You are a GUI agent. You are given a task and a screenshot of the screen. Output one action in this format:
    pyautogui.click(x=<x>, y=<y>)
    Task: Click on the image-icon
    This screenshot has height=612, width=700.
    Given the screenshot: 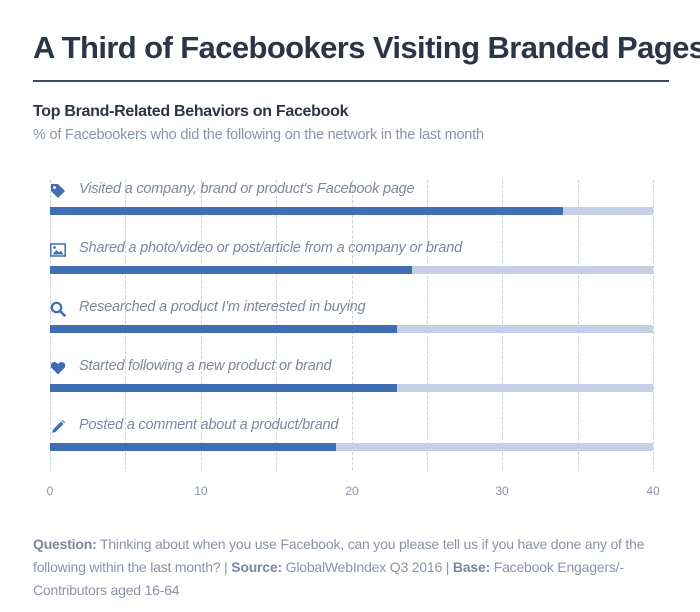 What is the action you would take?
    pyautogui.click(x=58, y=250)
    